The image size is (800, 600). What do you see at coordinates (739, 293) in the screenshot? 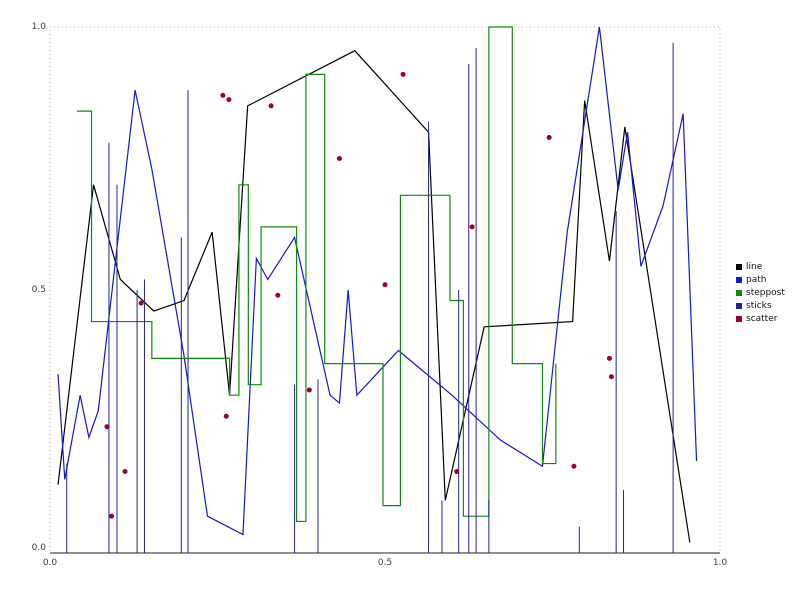
I see `legend-swatch-steppost` at bounding box center [739, 293].